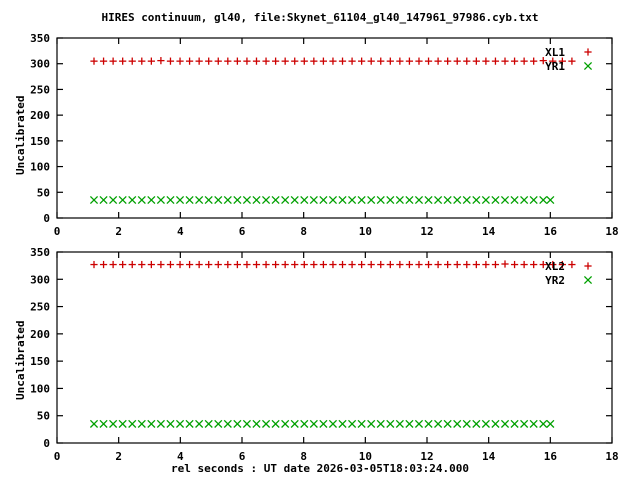  What do you see at coordinates (20, 360) in the screenshot?
I see `panel2-y-axis-label: Uncalibrated` at bounding box center [20, 360].